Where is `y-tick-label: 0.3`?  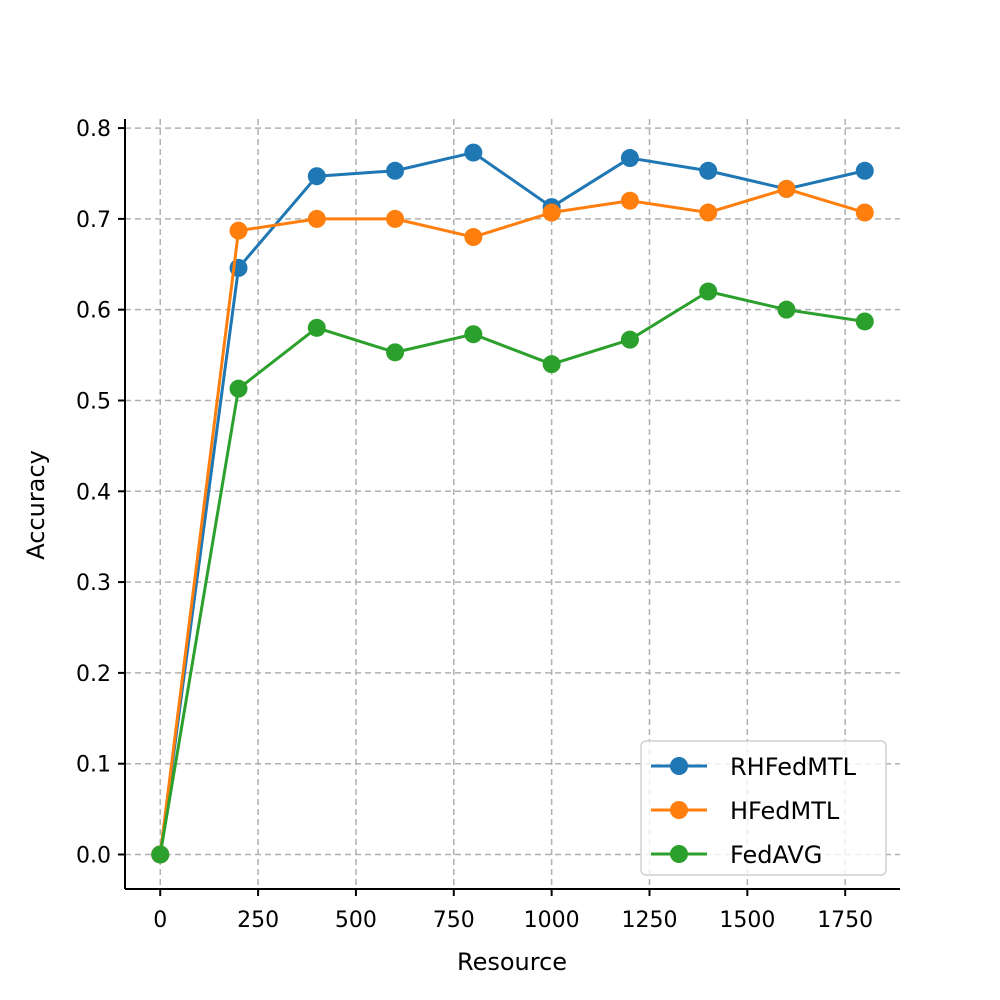
y-tick-label: 0.3 is located at coordinates (93, 583).